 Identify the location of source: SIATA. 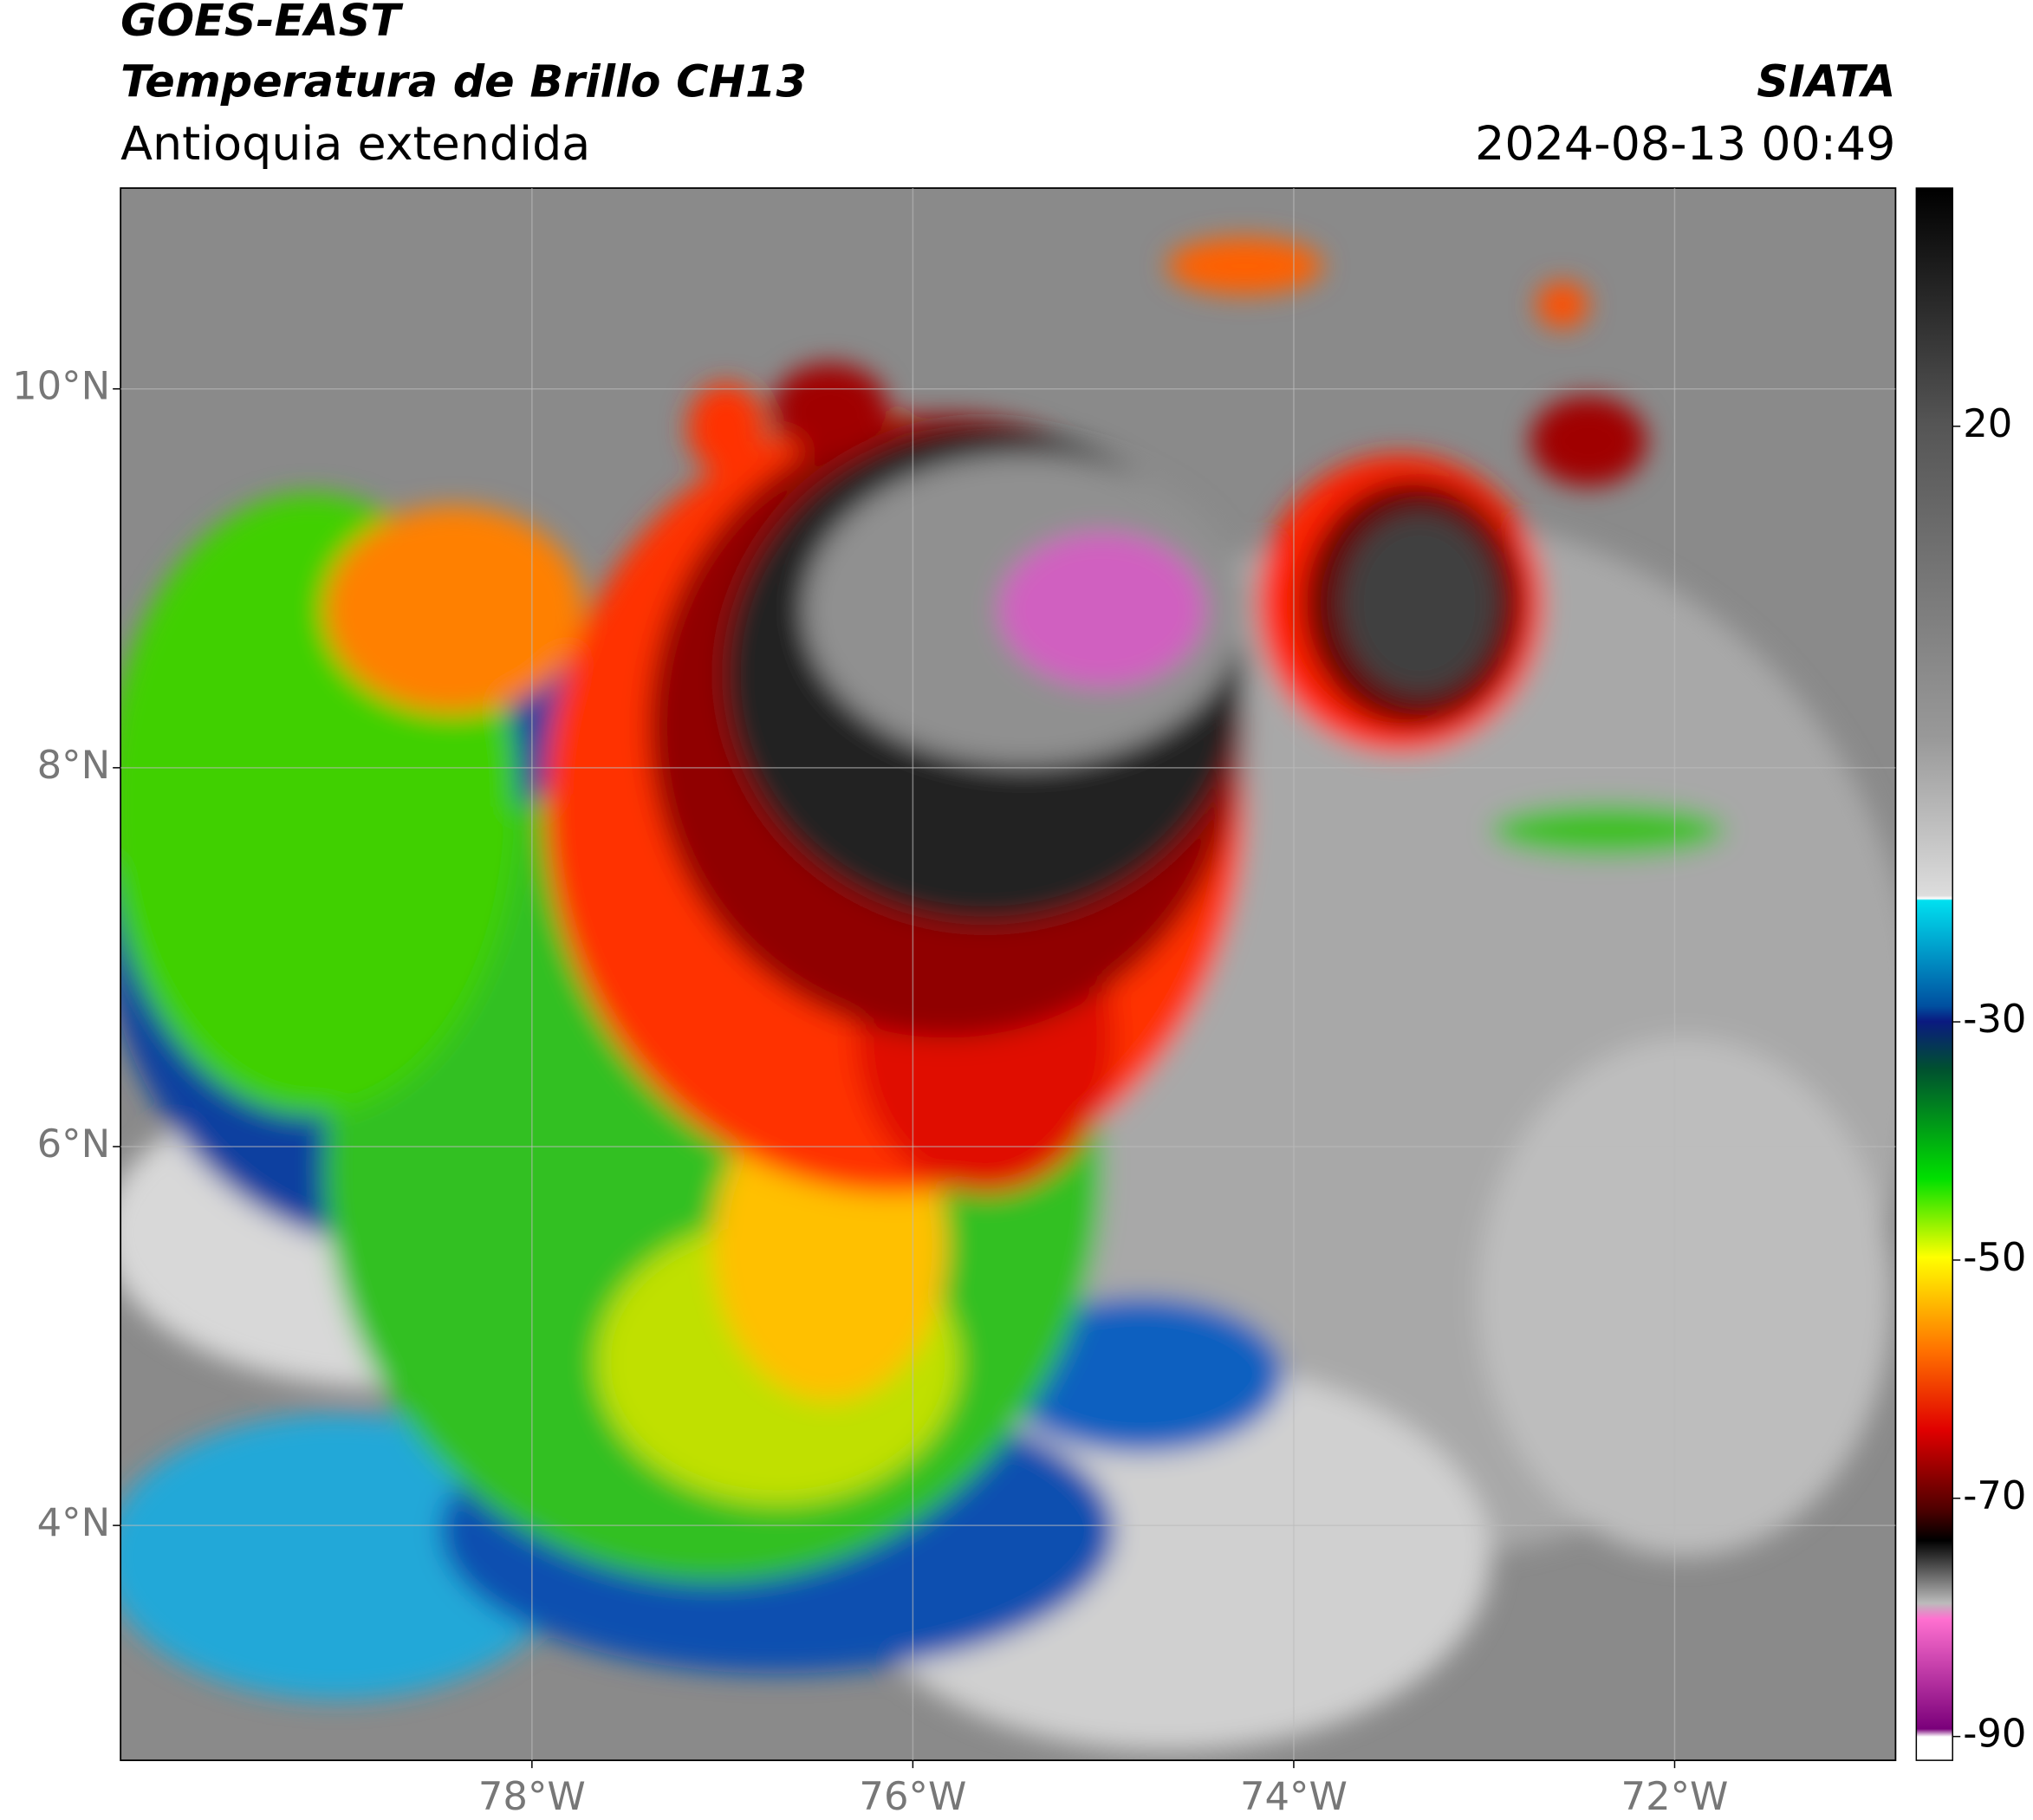
(1826, 81).